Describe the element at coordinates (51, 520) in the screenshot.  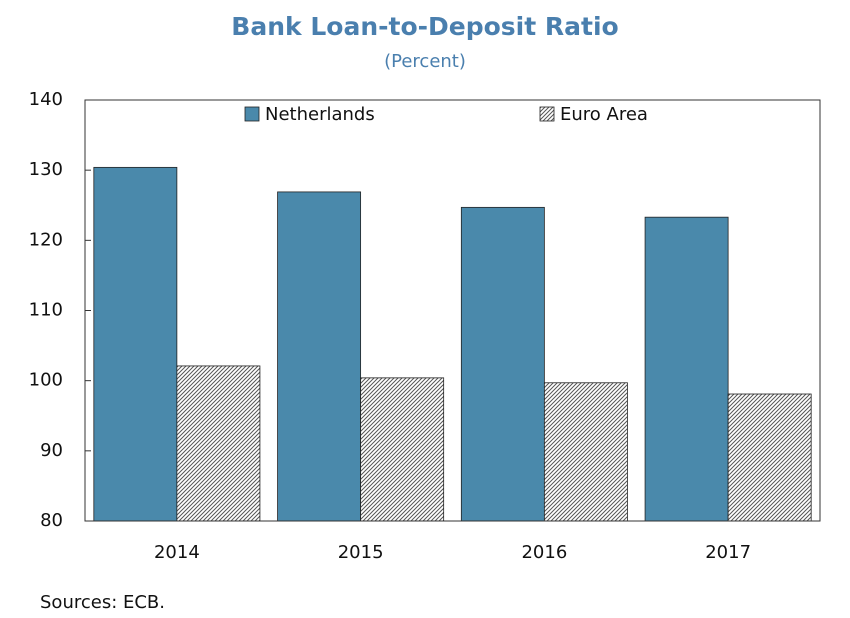
I see `y-tick-label: 80` at that location.